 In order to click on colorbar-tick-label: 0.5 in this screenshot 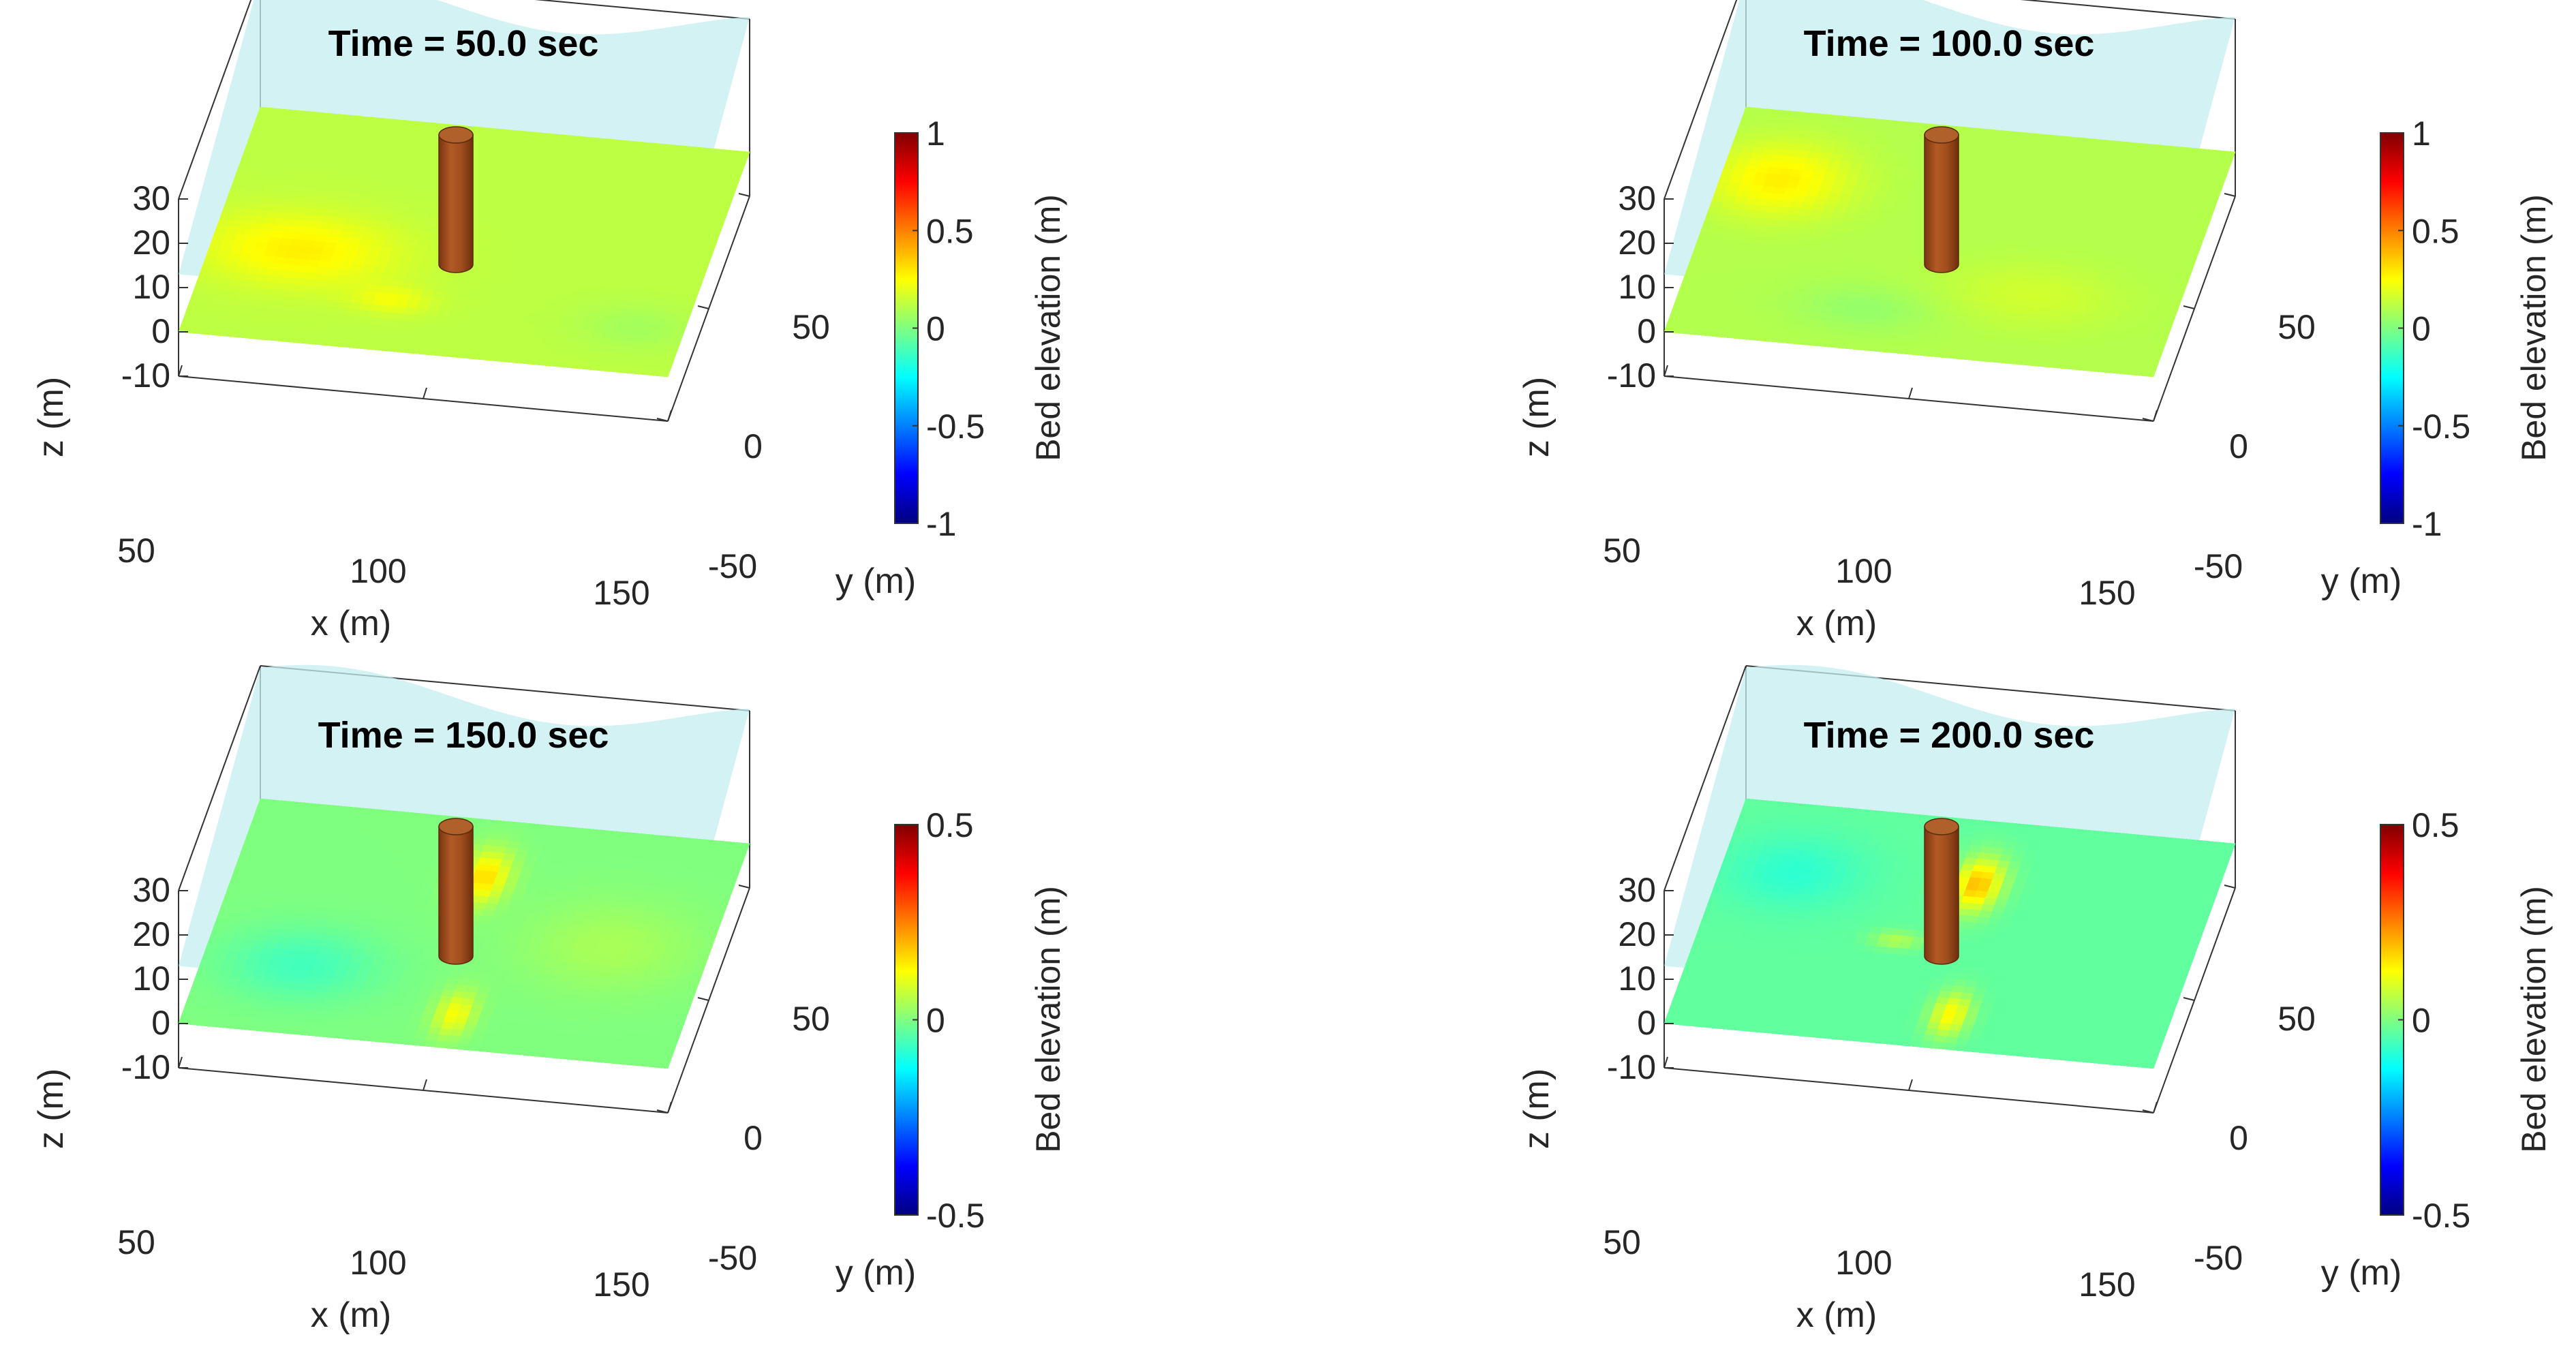, I will do `click(2435, 231)`.